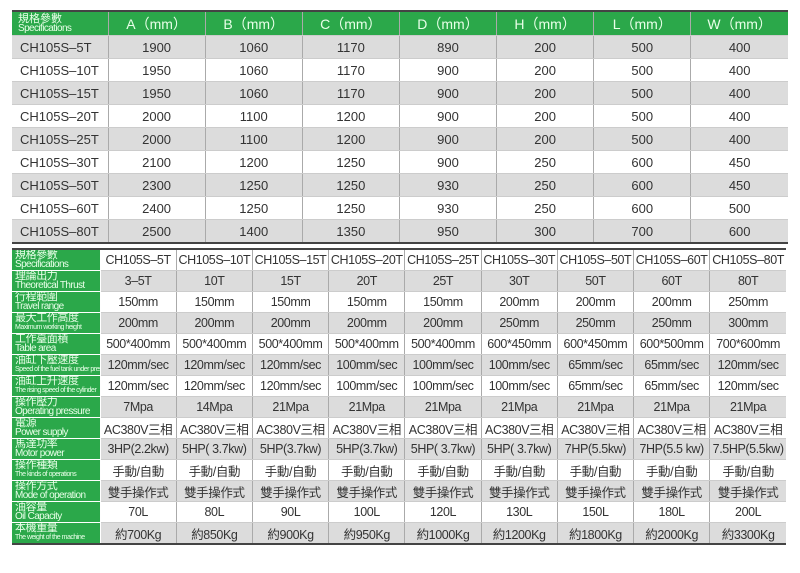  I want to click on value-cell: 約850Kg, so click(214, 533).